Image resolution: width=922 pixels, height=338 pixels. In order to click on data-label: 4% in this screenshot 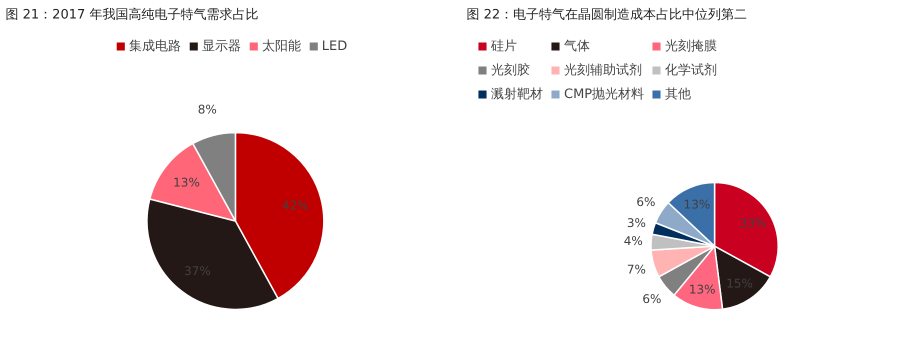, I will do `click(633, 241)`.